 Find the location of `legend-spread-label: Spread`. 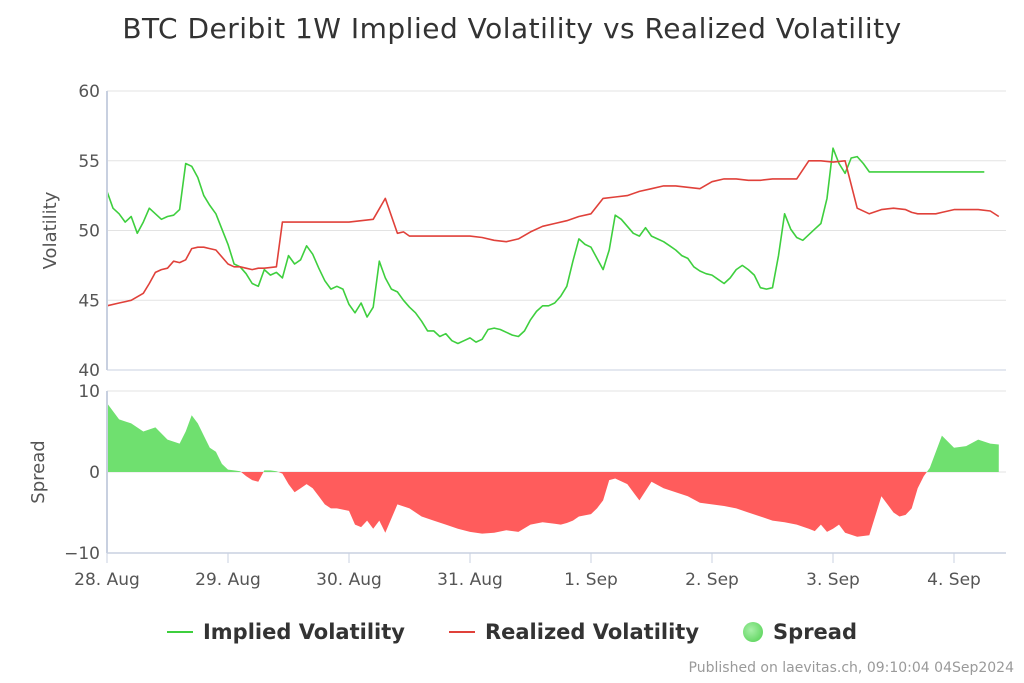

legend-spread-label: Spread is located at coordinates (815, 632).